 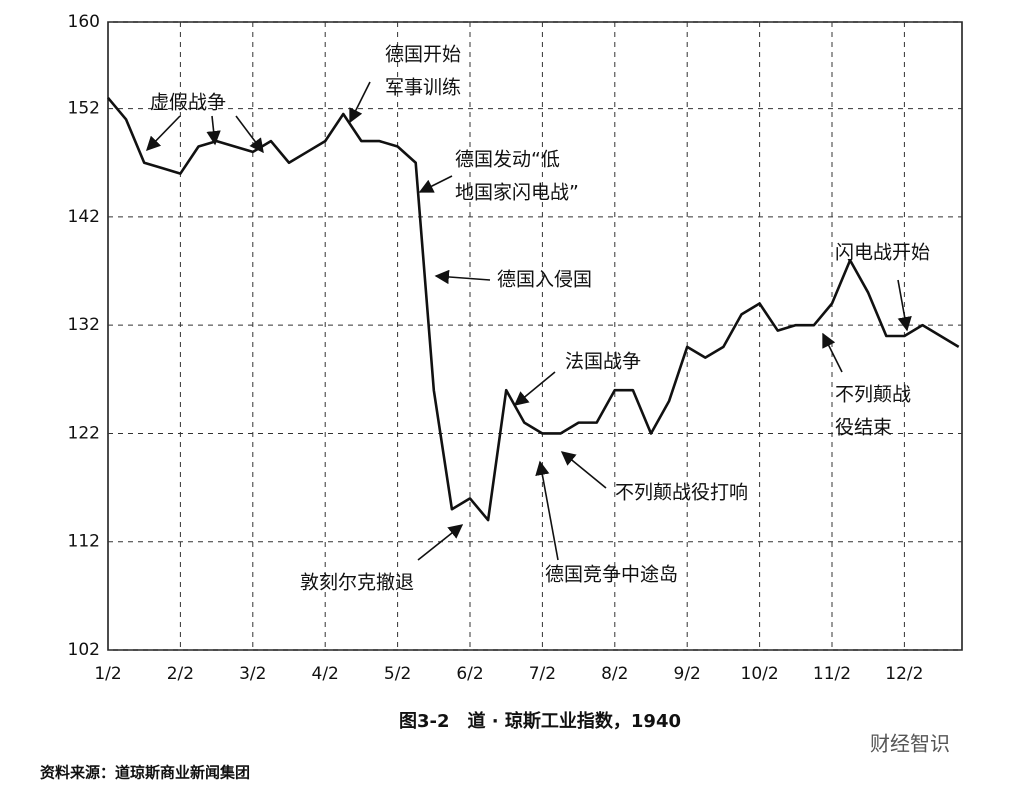 What do you see at coordinates (357, 583) in the screenshot?
I see `annotation: 敦刻尔克撤退` at bounding box center [357, 583].